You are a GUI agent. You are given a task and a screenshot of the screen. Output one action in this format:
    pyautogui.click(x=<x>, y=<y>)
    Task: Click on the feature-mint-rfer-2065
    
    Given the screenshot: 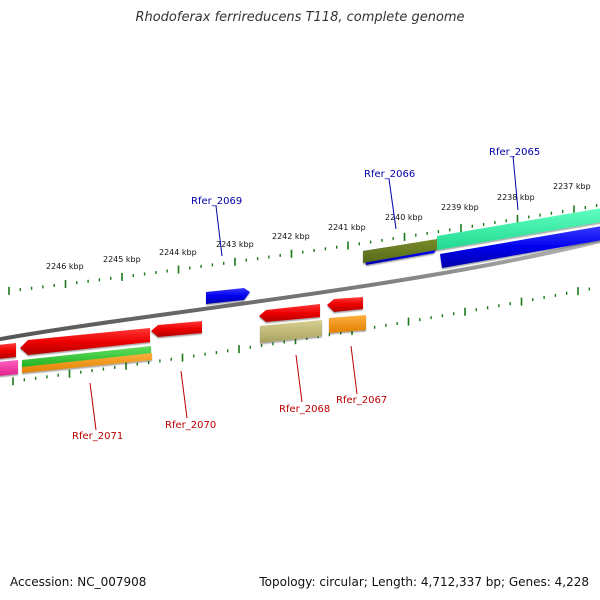 What is the action you would take?
    pyautogui.click(x=518, y=229)
    